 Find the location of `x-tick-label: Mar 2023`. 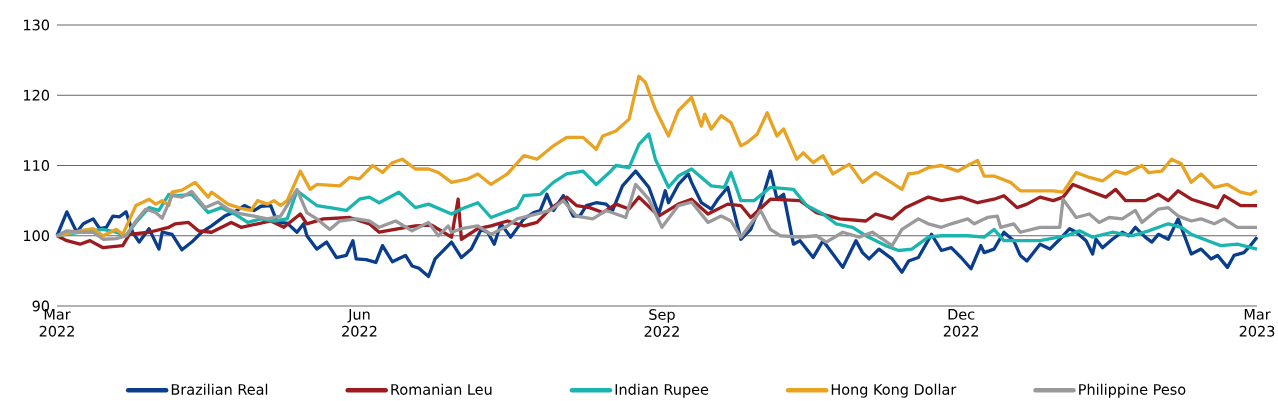

x-tick-label: Mar 2023 is located at coordinates (1257, 323).